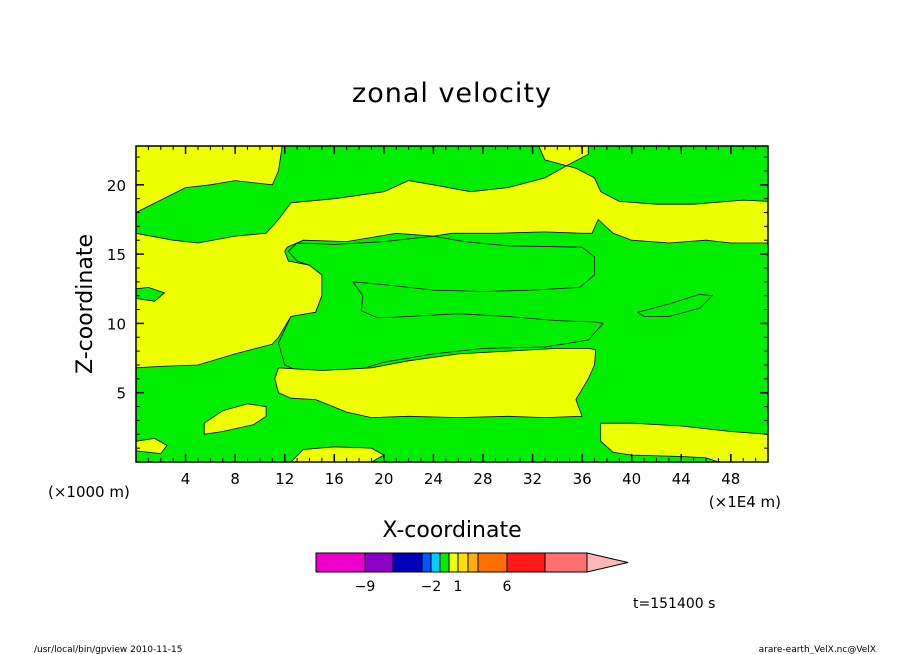  Describe the element at coordinates (458, 587) in the screenshot. I see `colorbar-label: 1` at that location.